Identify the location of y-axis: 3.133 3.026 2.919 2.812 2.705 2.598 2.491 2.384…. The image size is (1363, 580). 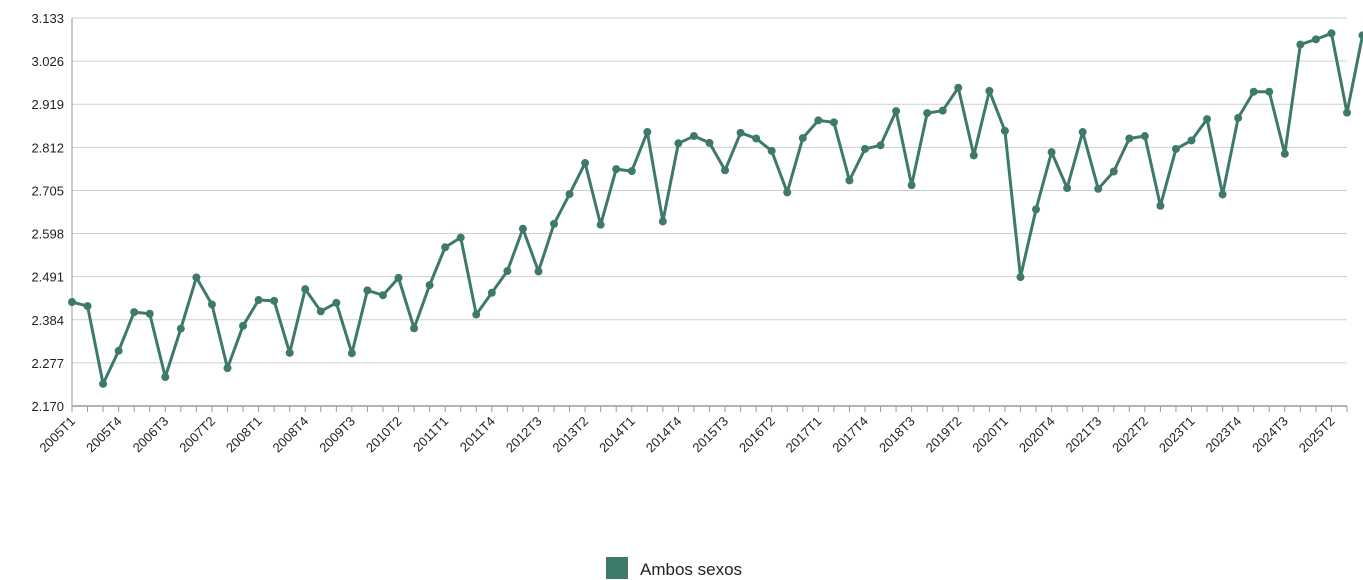
(52, 212).